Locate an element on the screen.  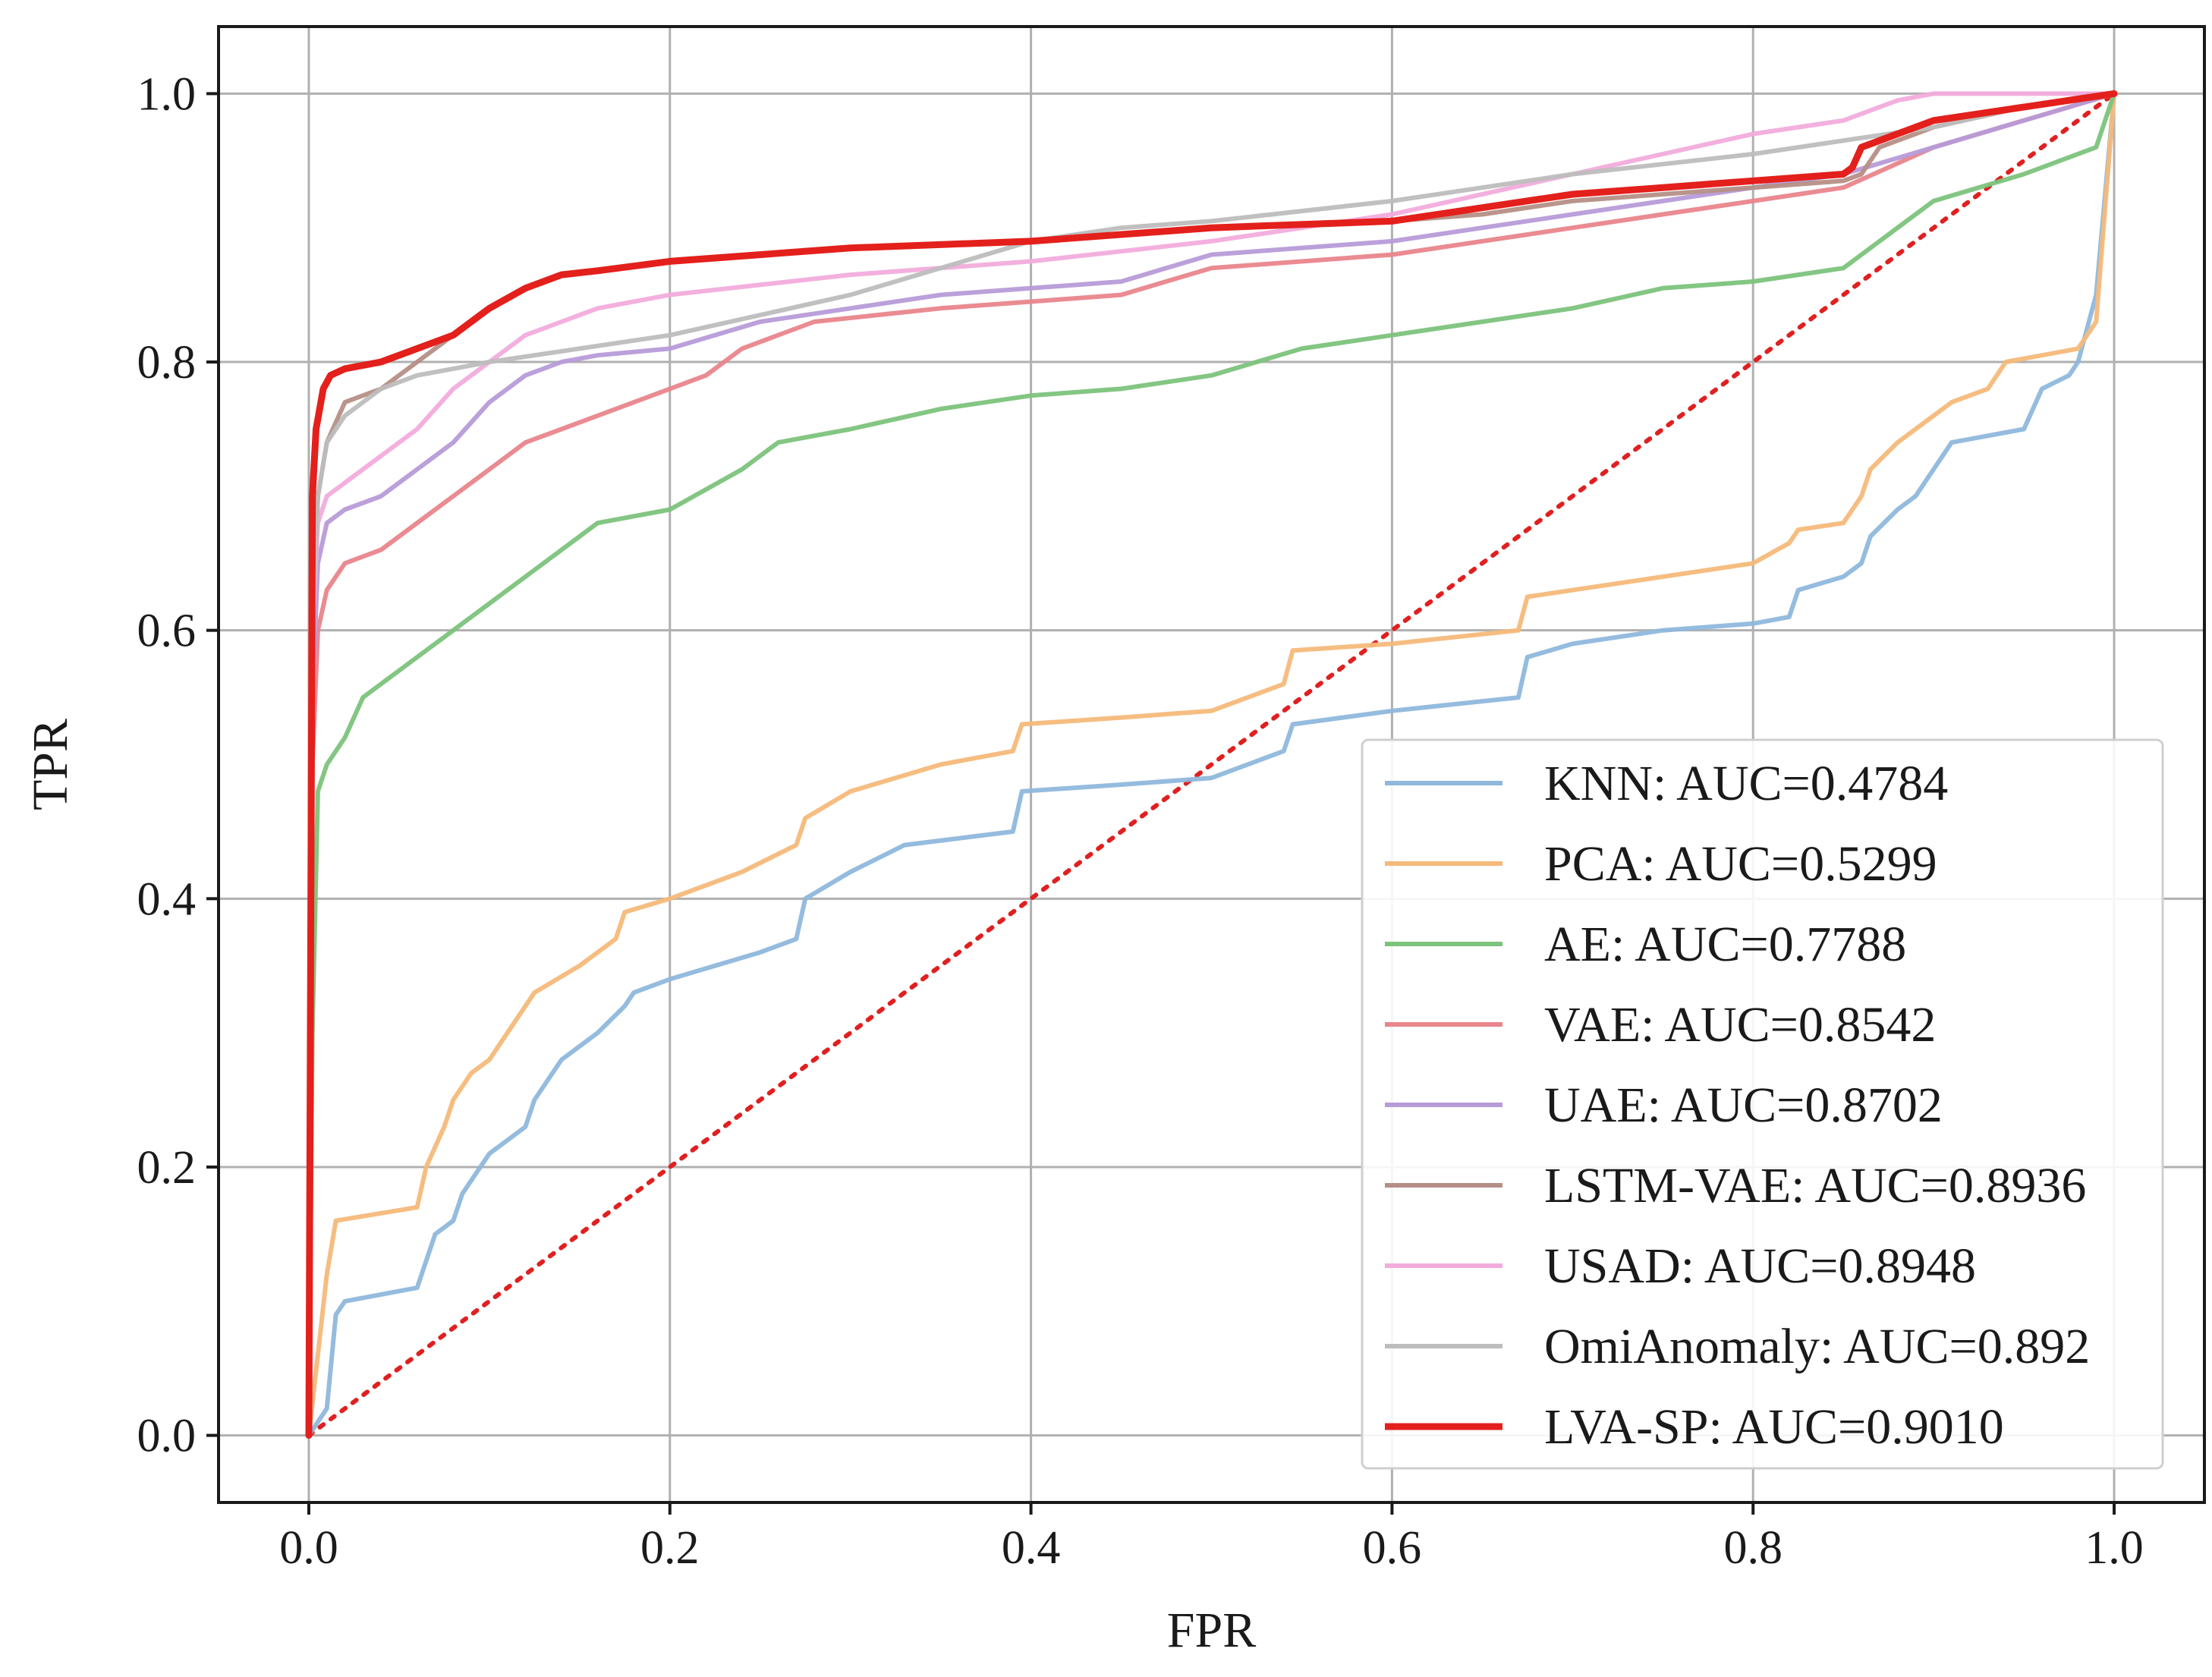
x-tick-label: 0.8 is located at coordinates (1753, 1548).